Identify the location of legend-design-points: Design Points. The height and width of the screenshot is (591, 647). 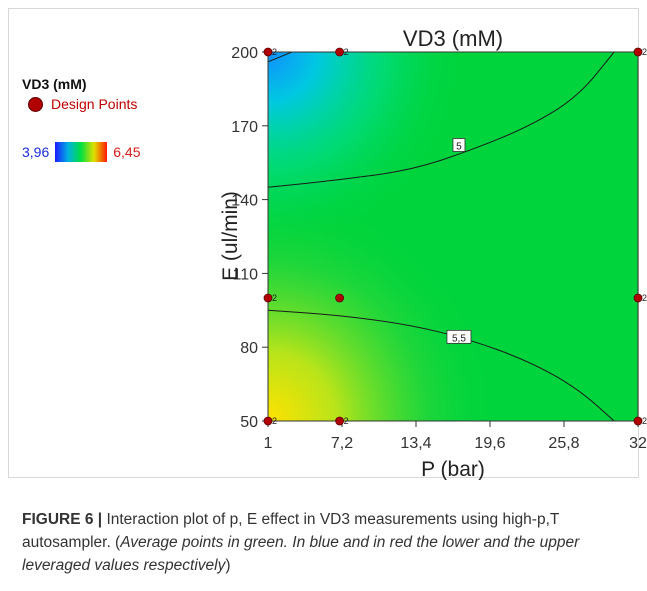
(82, 104).